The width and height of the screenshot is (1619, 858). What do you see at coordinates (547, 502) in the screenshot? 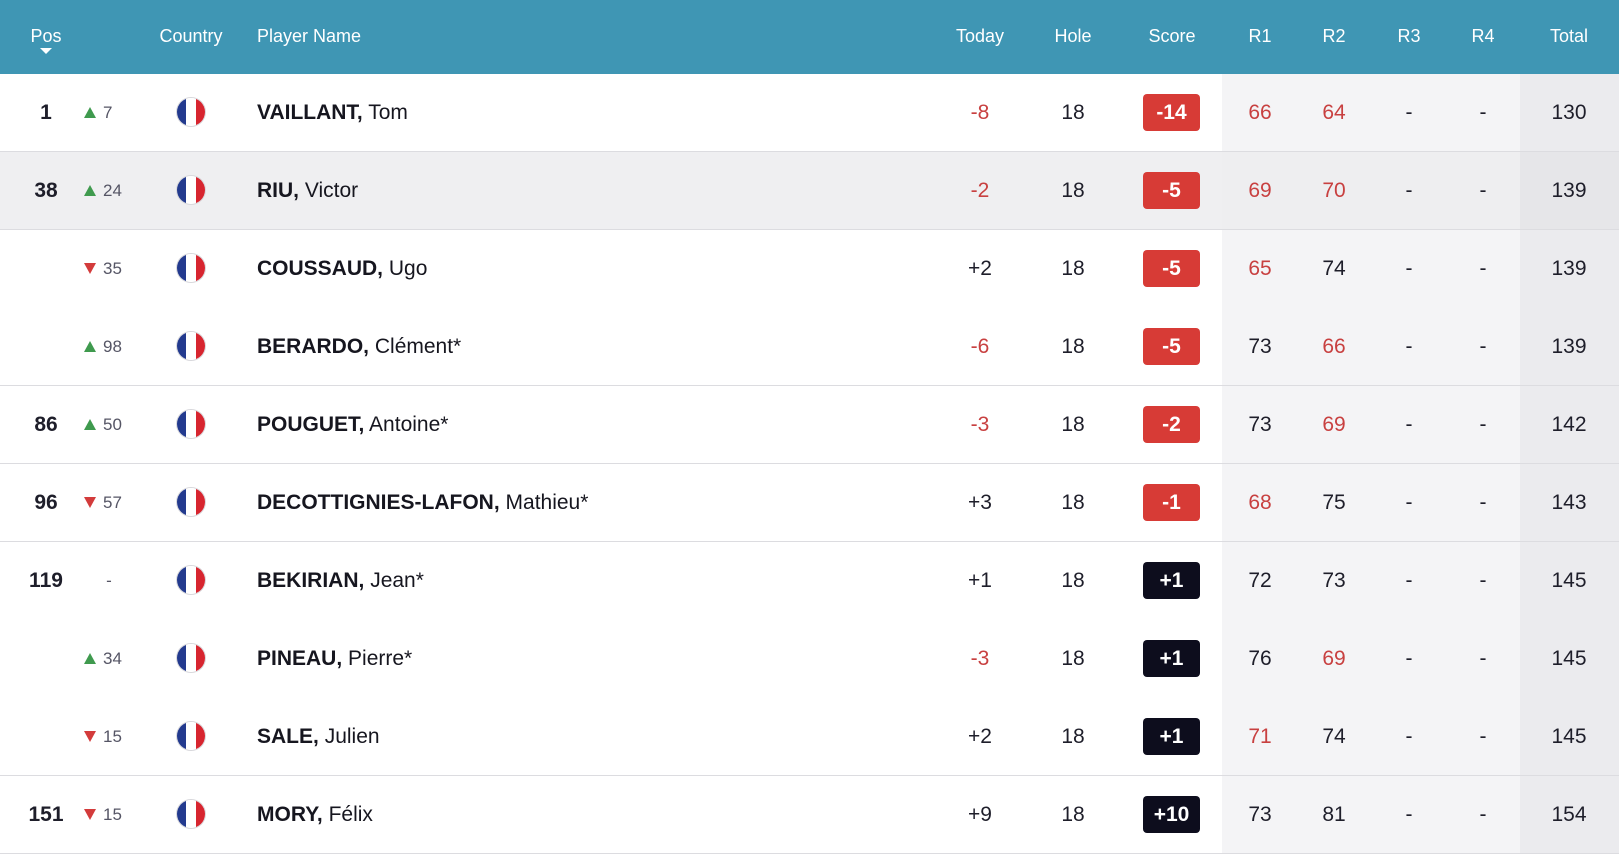
I see `player-first-name: Mathieu*` at bounding box center [547, 502].